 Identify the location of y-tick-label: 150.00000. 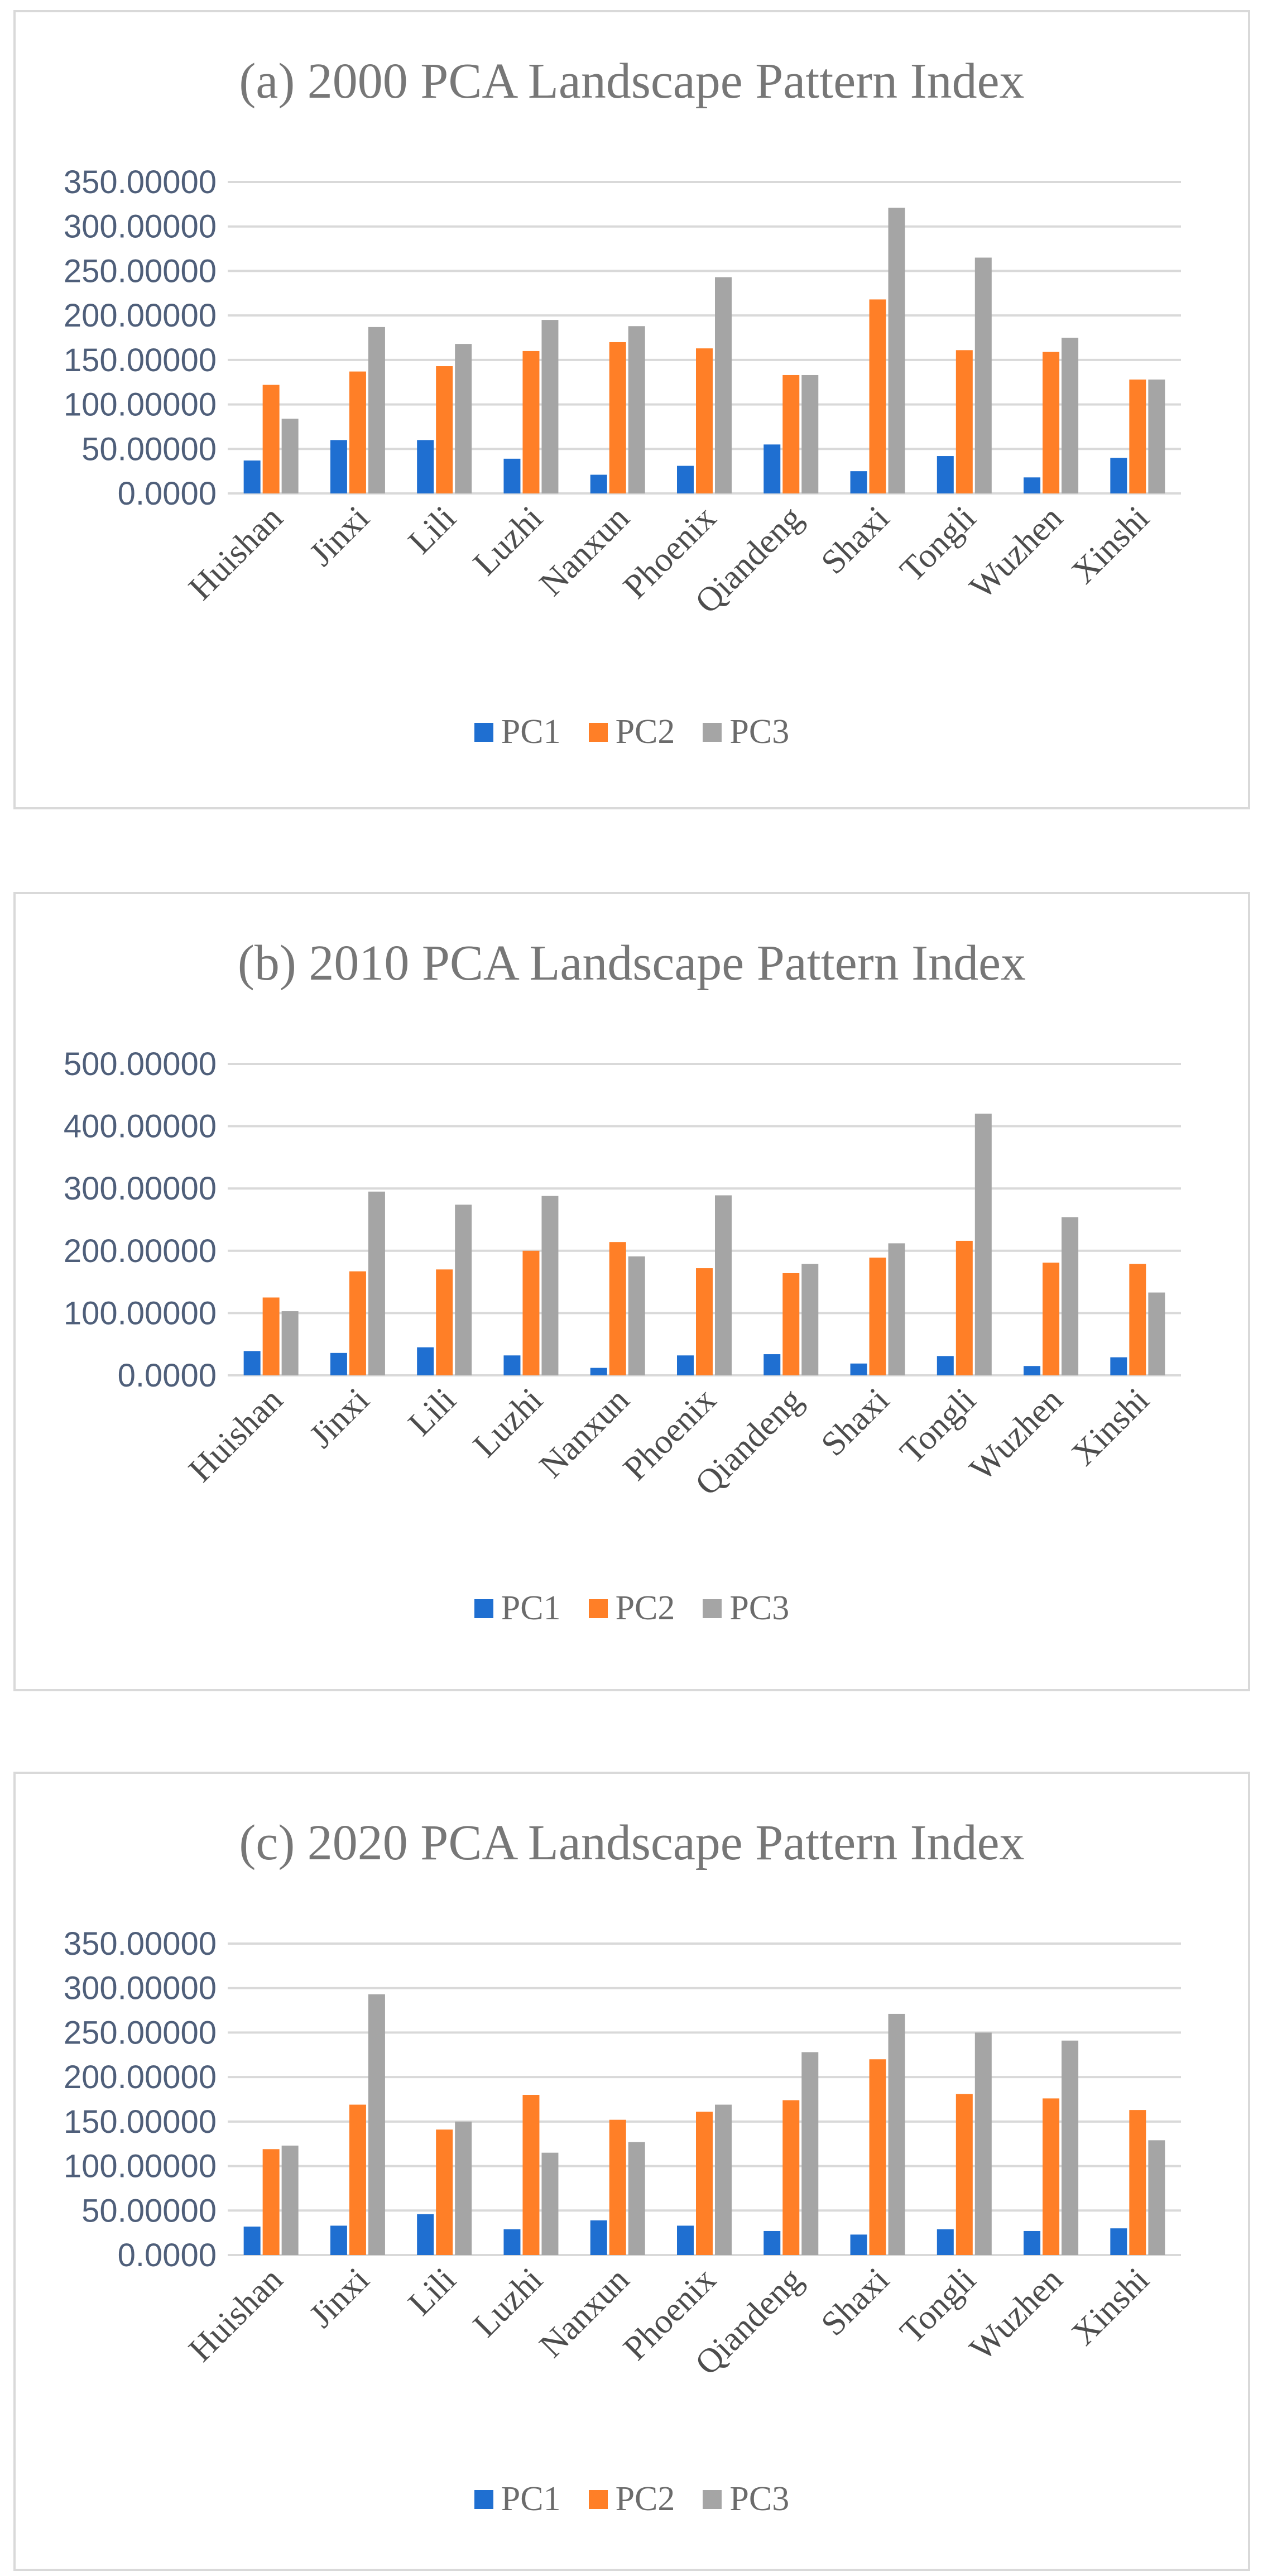
(140, 360).